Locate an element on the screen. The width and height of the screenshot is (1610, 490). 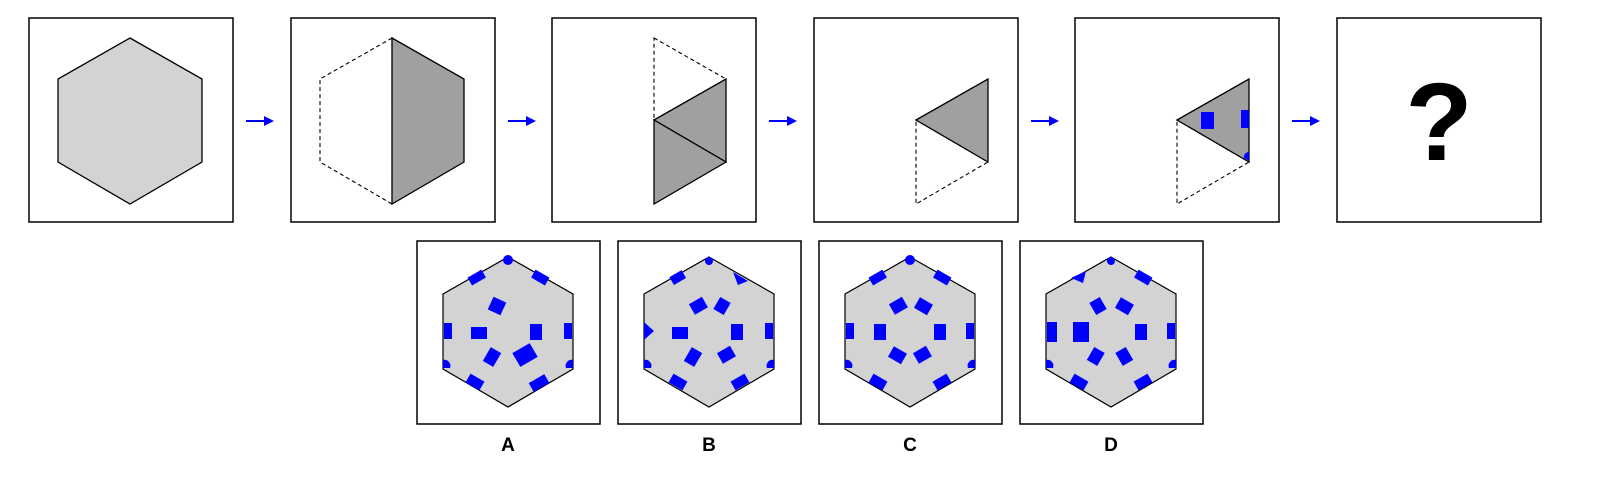
option-a-hexagon is located at coordinates (508, 331).